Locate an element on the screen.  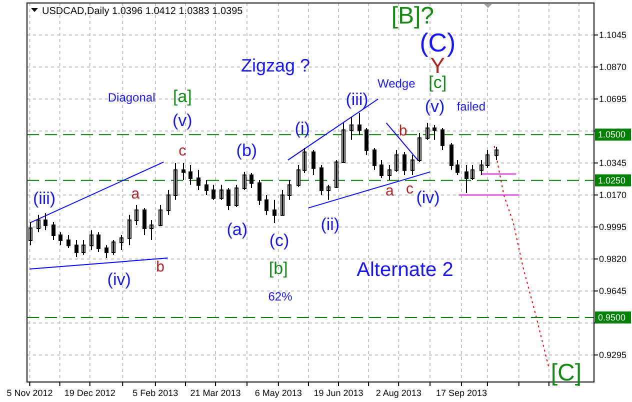
annotation: Zigzag ? is located at coordinates (275, 65).